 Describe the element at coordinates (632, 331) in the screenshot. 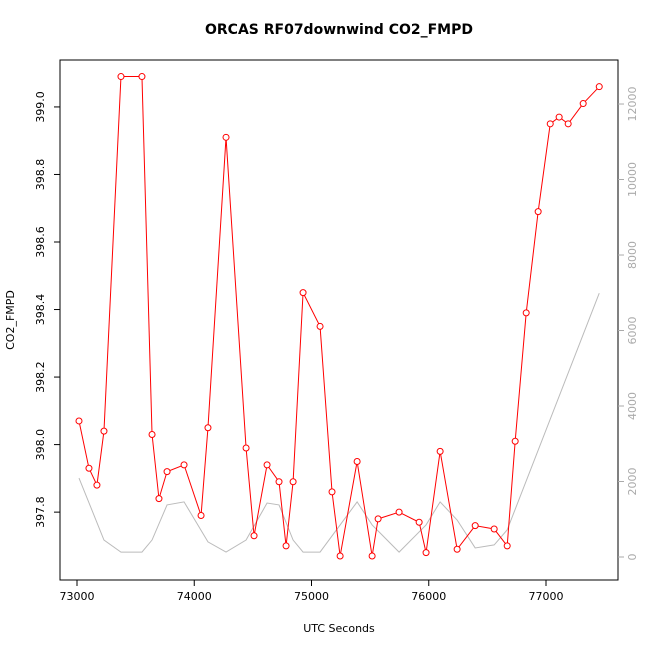

I see `y2-tick-label: 6000` at that location.